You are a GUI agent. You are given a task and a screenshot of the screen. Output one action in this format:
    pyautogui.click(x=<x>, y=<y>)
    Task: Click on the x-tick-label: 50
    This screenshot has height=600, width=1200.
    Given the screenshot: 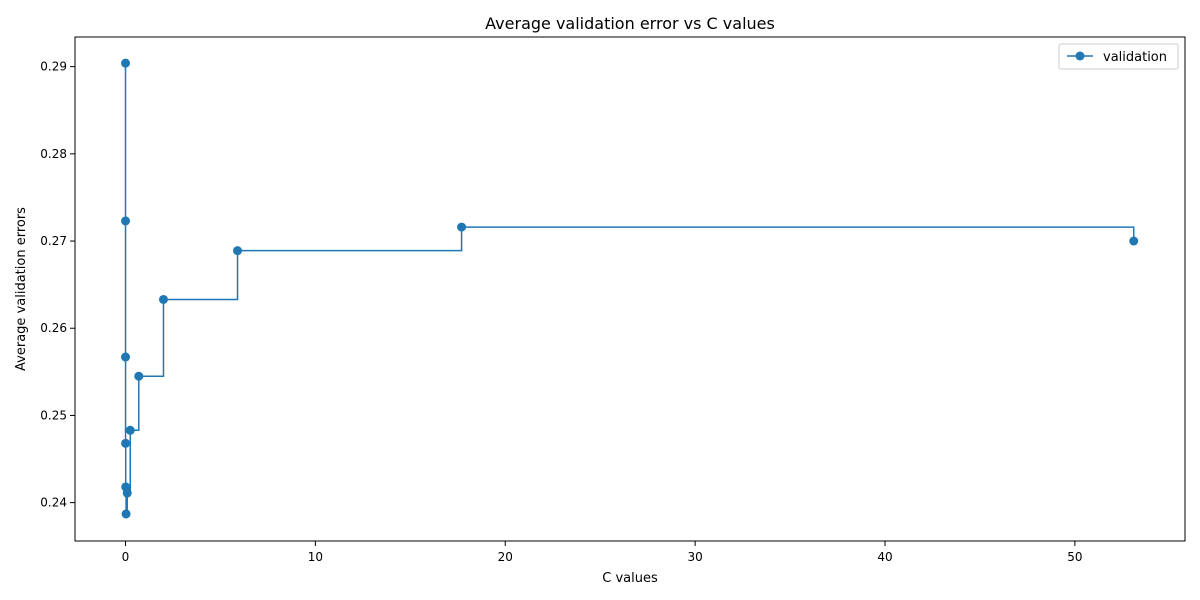 What is the action you would take?
    pyautogui.click(x=1074, y=557)
    